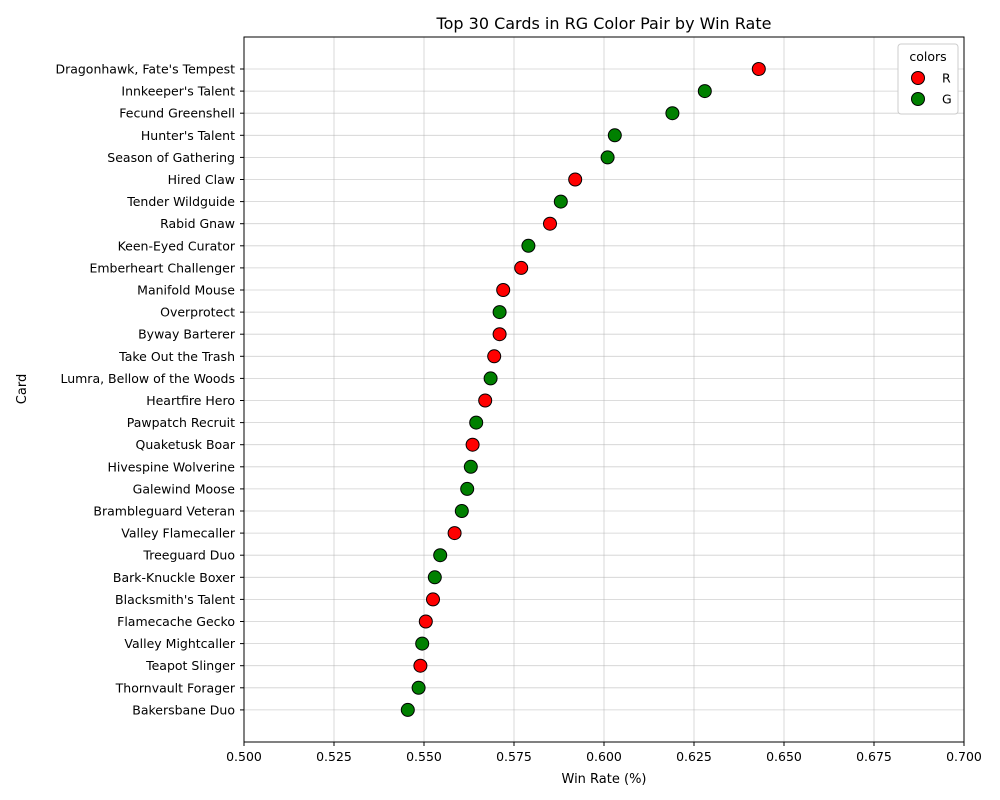 This screenshot has width=1000, height=800. What do you see at coordinates (171, 466) in the screenshot?
I see `y-tick-label: Hivespine Wolverine` at bounding box center [171, 466].